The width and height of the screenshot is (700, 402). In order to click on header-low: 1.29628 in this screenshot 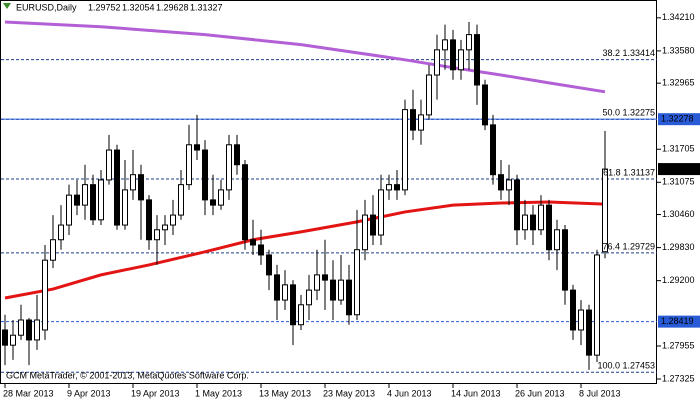, I will do `click(172, 7)`.